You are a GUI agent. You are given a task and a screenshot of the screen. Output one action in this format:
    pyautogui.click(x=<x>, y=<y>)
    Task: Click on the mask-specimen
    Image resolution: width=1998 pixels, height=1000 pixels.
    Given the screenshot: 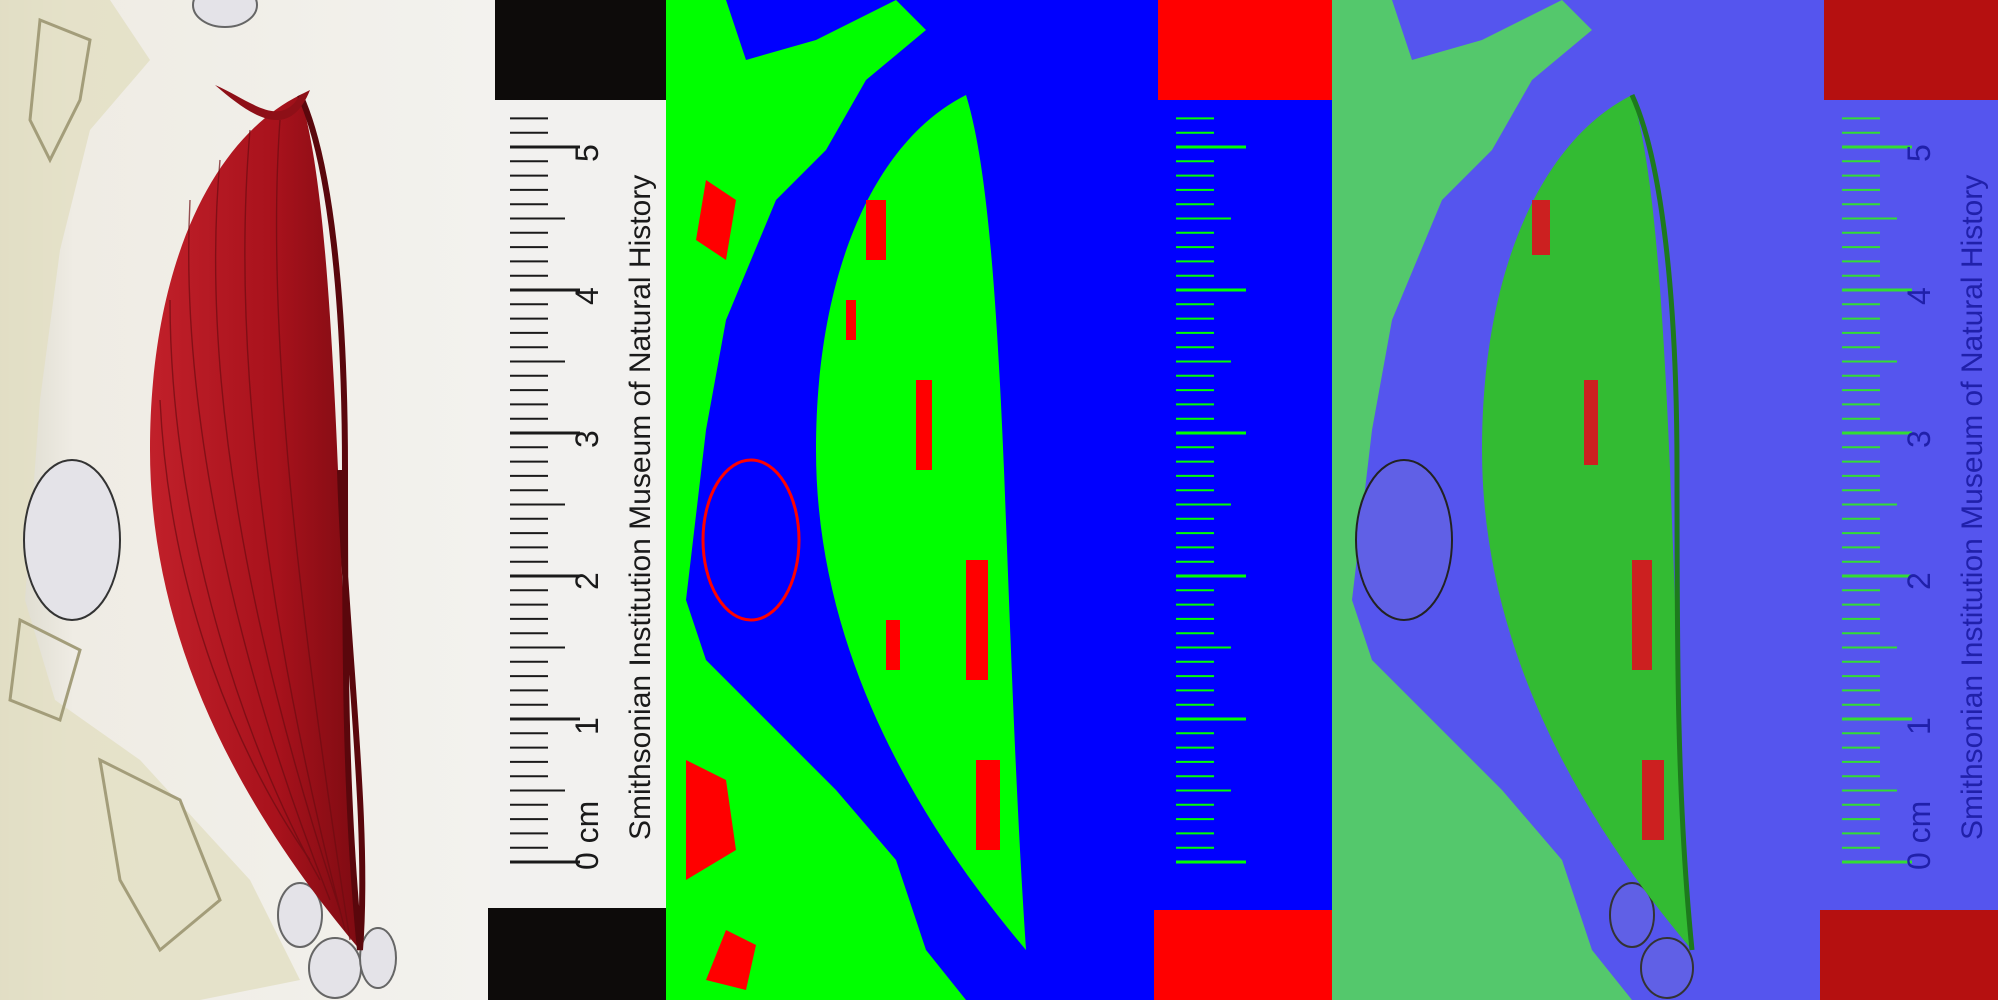 What is the action you would take?
    pyautogui.click(x=921, y=522)
    